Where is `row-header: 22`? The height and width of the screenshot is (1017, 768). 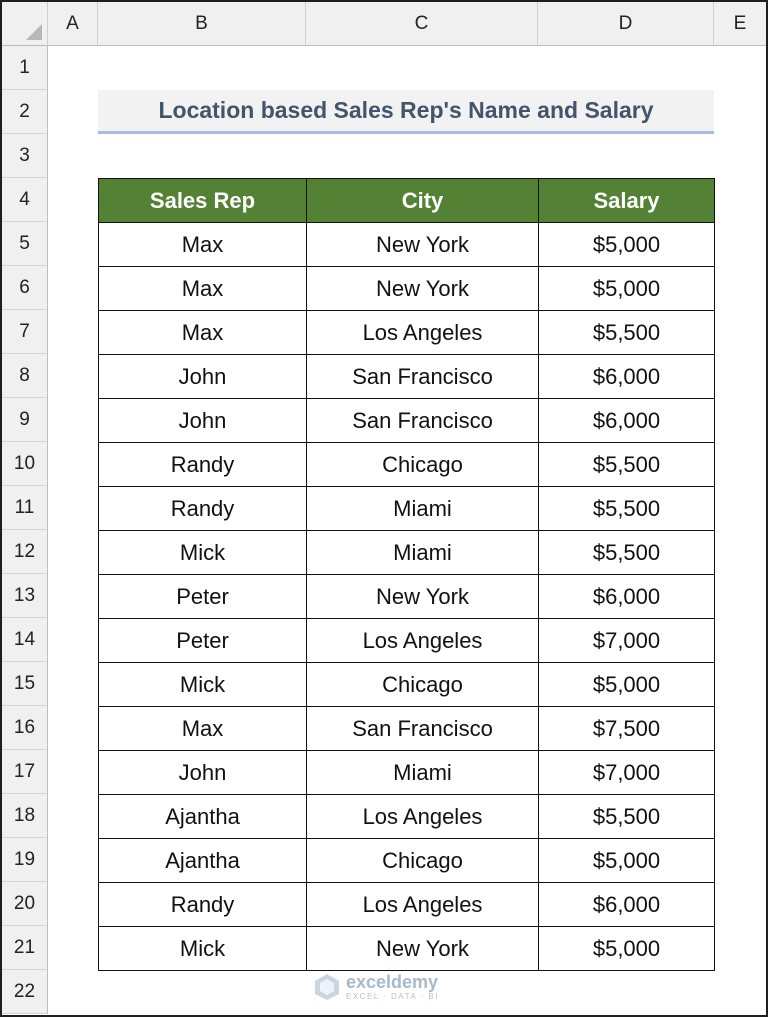 row-header: 22 is located at coordinates (25, 992).